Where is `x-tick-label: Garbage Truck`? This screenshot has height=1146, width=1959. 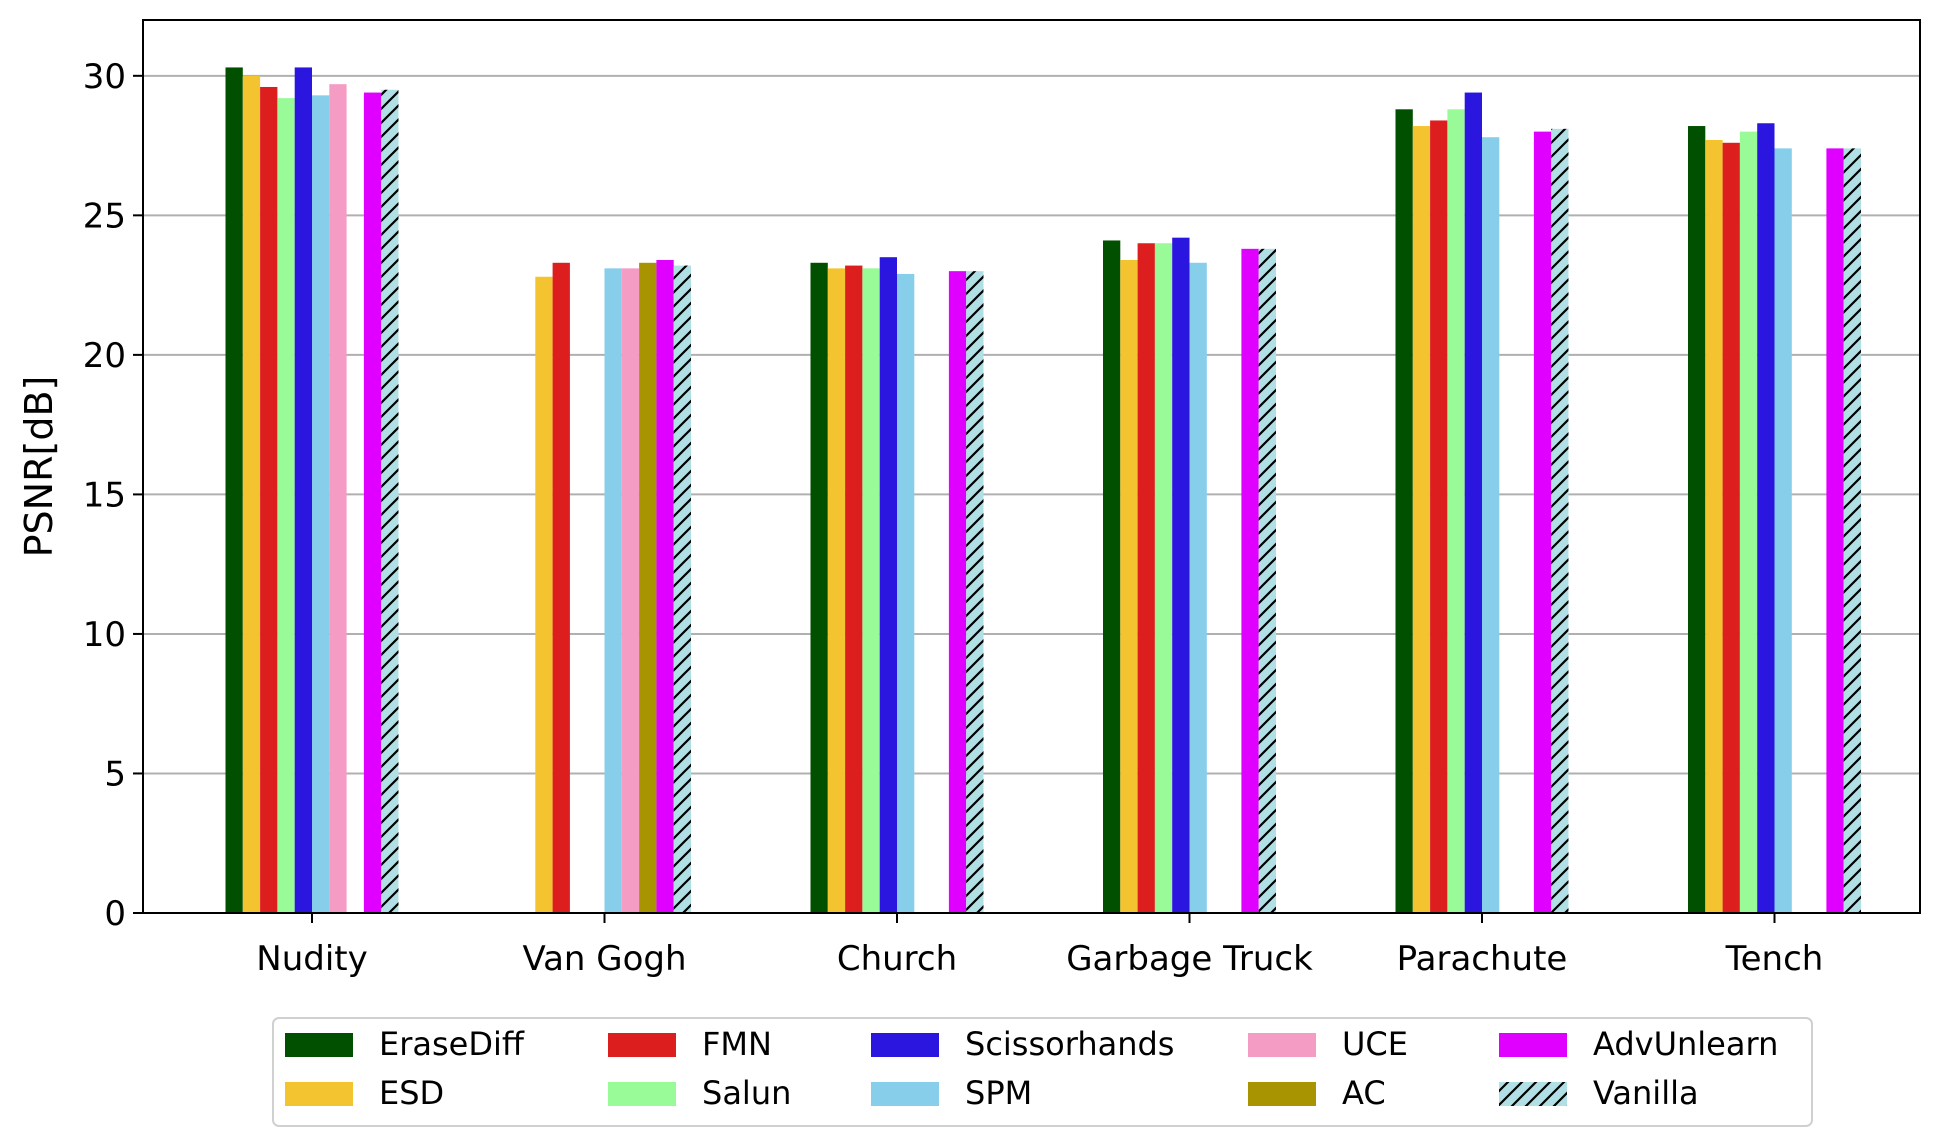 x-tick-label: Garbage Truck is located at coordinates (1189, 959).